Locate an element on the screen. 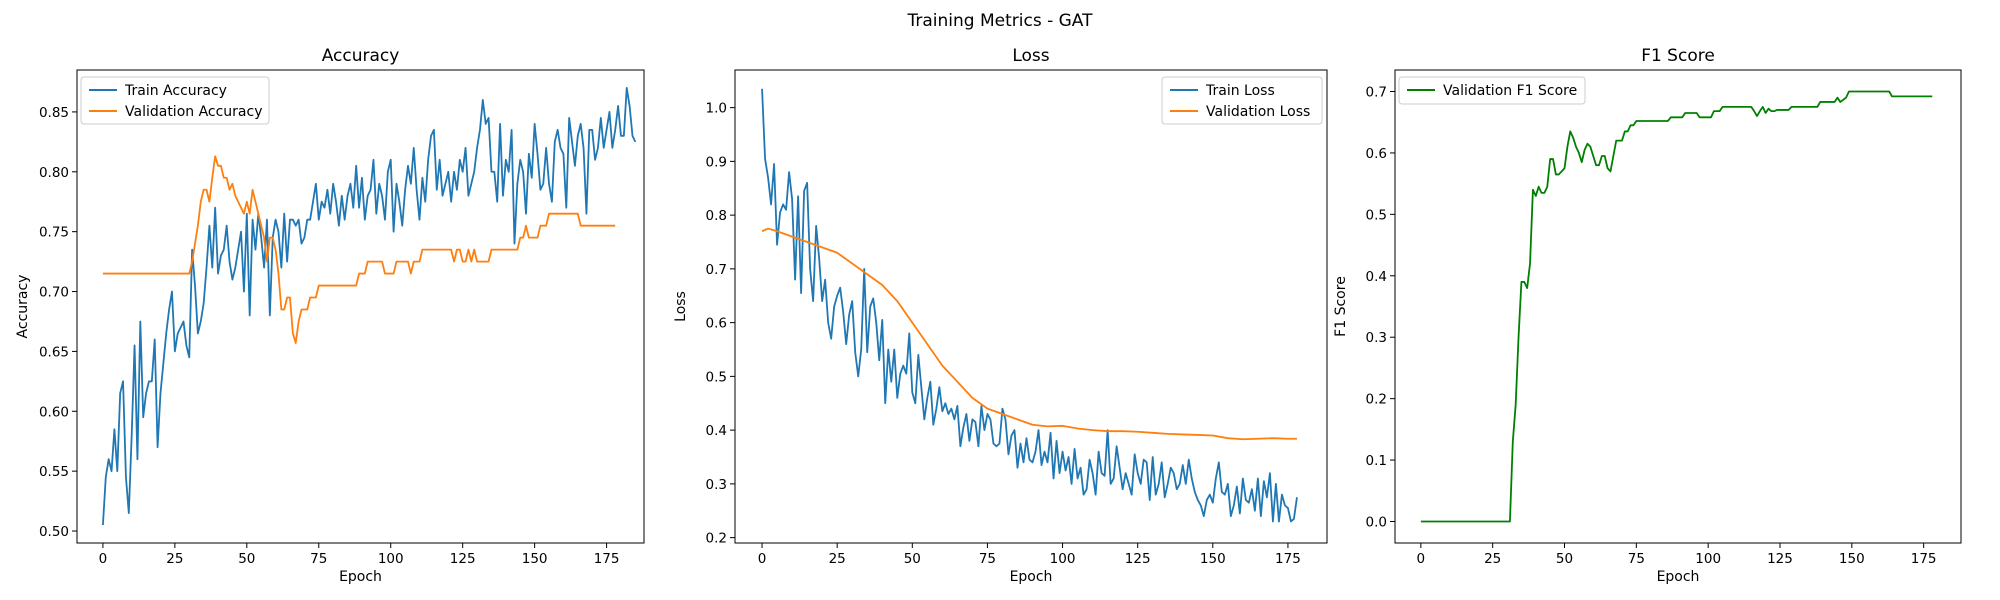  accuracy-xtick-label: 100 is located at coordinates (391, 559).